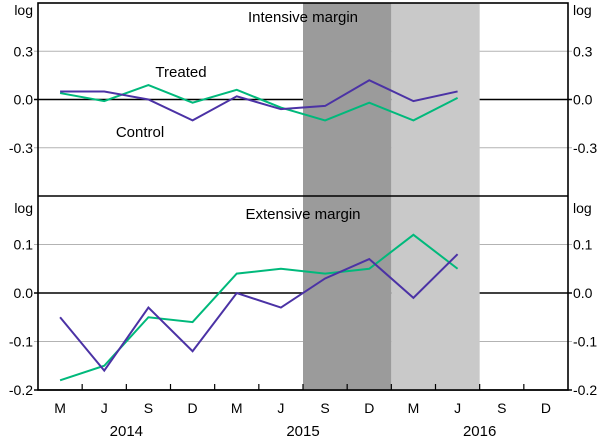 Image resolution: width=607 pixels, height=443 pixels. I want to click on panel-title-0: Intensive margin, so click(303, 17).